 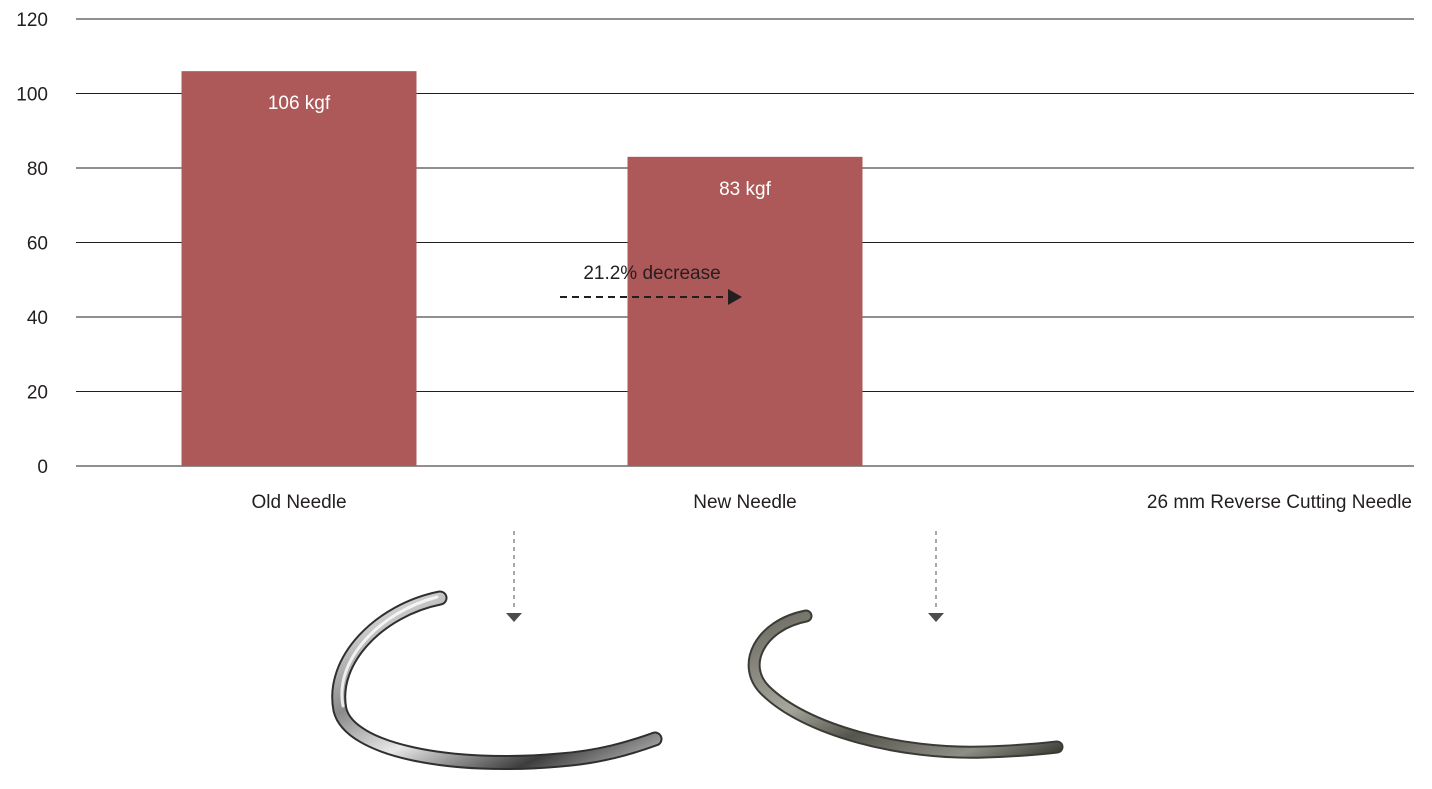 What do you see at coordinates (497, 680) in the screenshot?
I see `old-needle-photo` at bounding box center [497, 680].